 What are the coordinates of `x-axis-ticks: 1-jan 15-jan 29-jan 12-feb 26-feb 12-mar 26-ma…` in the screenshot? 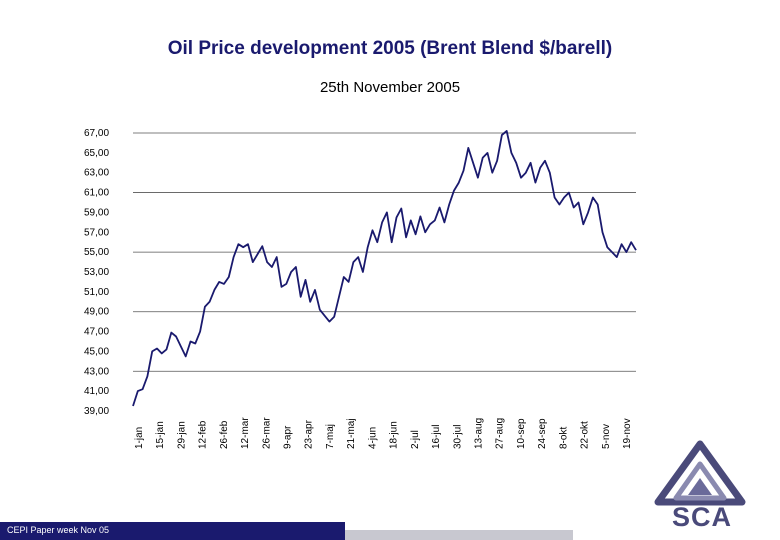 It's located at (383, 433).